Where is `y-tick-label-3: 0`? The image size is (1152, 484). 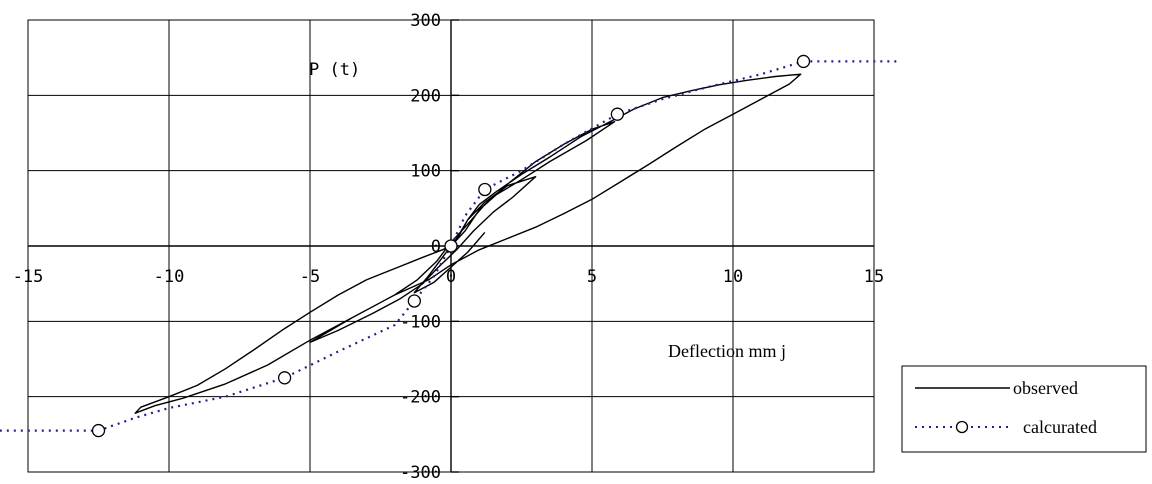 y-tick-label-3: 0 is located at coordinates (436, 247).